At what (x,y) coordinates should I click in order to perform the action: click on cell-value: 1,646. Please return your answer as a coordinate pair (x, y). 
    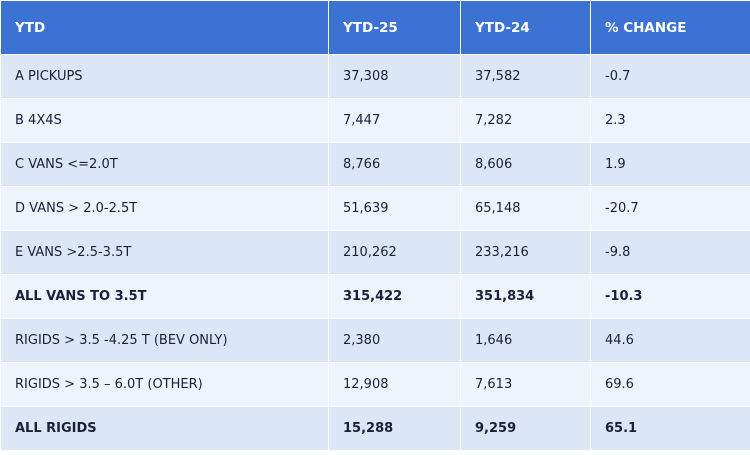
    Looking at the image, I should click on (525, 340).